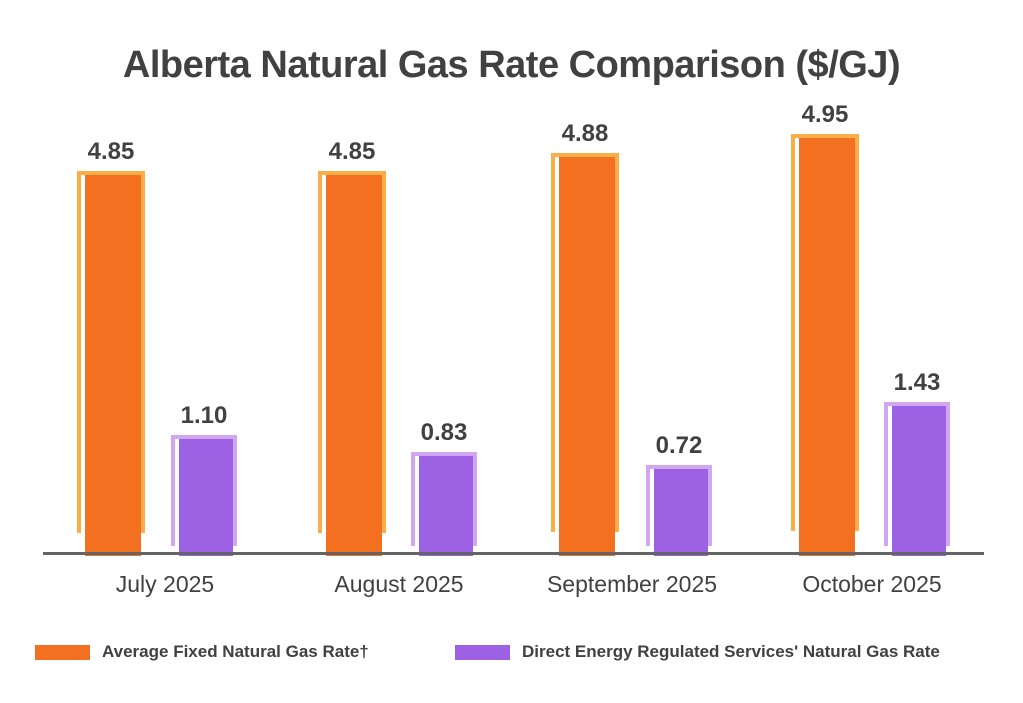 This screenshot has width=1023, height=703. I want to click on bar-august-2025-regulated-rate: 0.83, so click(444, 487).